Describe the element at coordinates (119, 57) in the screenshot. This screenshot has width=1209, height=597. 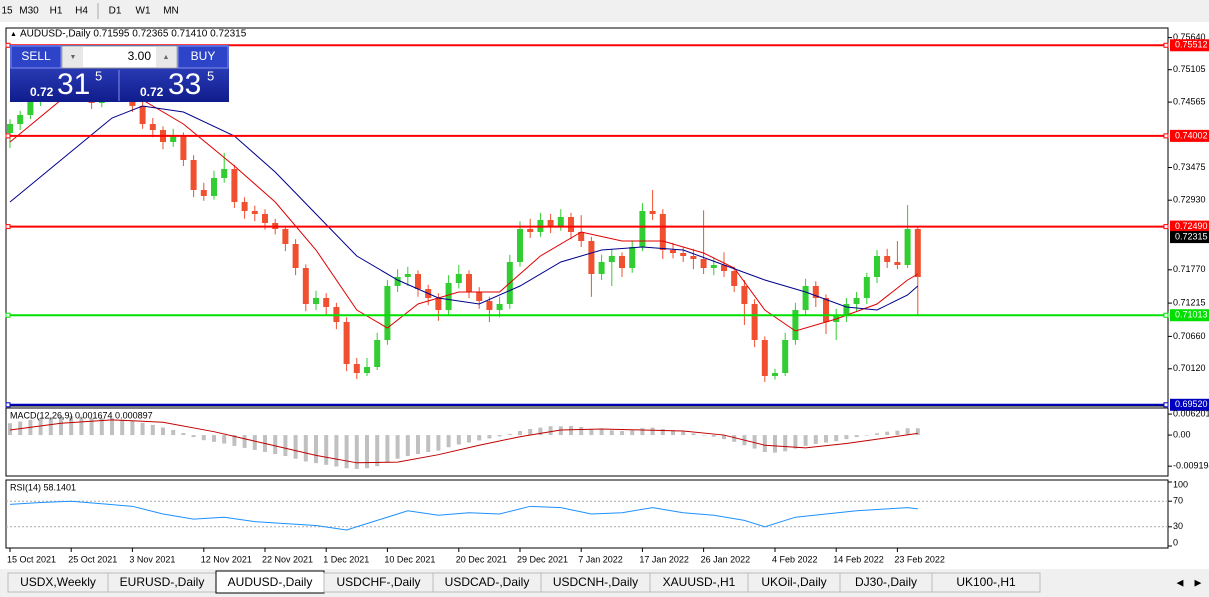
I see `volume-box` at that location.